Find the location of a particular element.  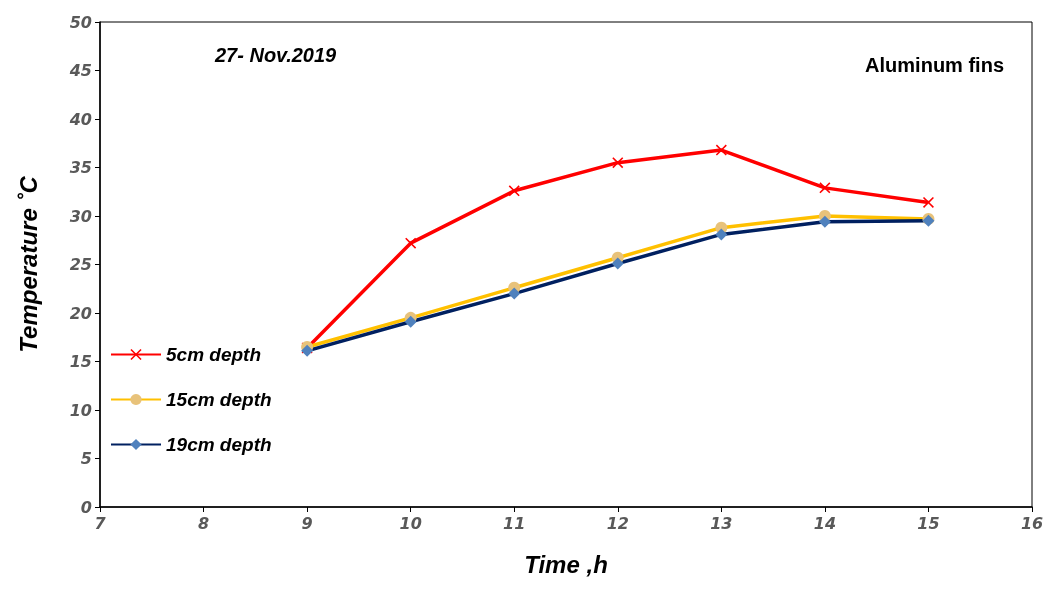

y-tick-label: 50 is located at coordinates (80, 22).